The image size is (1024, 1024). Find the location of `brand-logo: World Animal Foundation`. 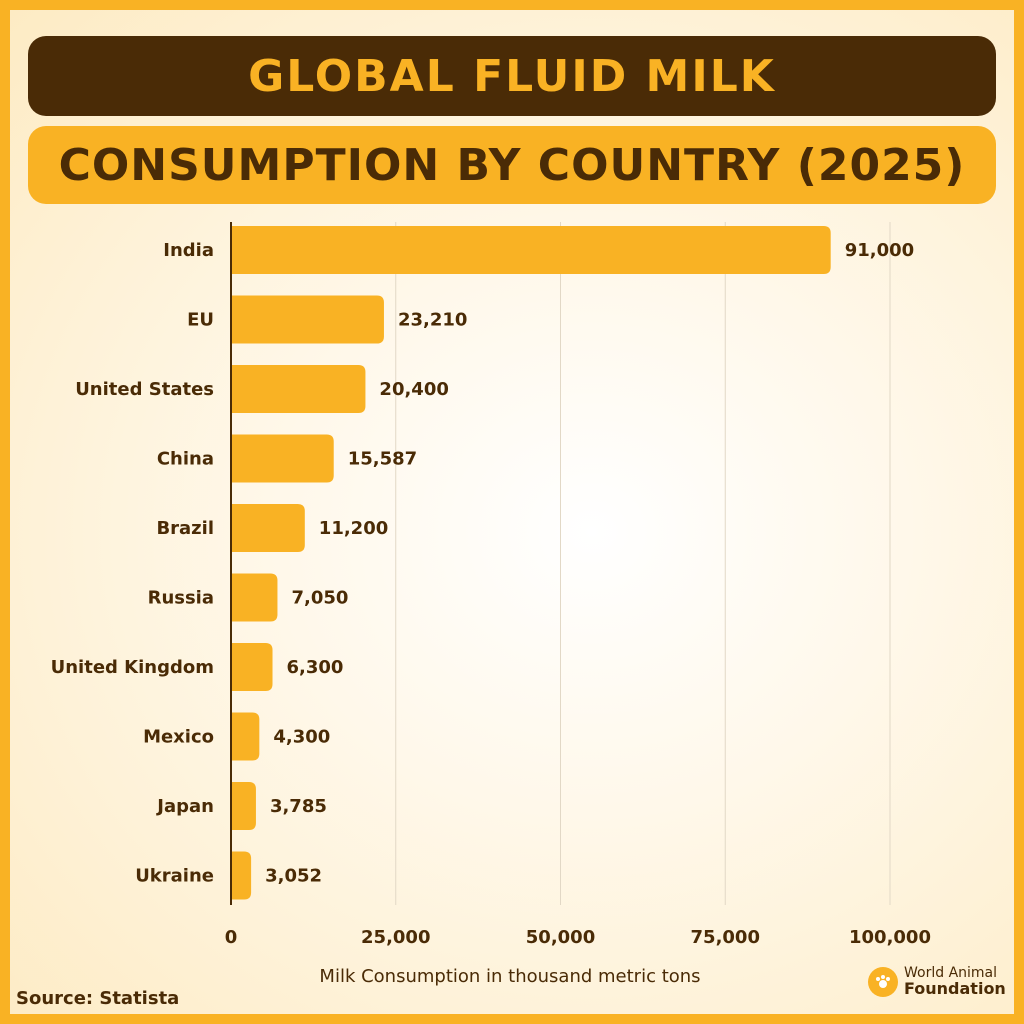

brand-logo: World Animal Foundation is located at coordinates (937, 981).